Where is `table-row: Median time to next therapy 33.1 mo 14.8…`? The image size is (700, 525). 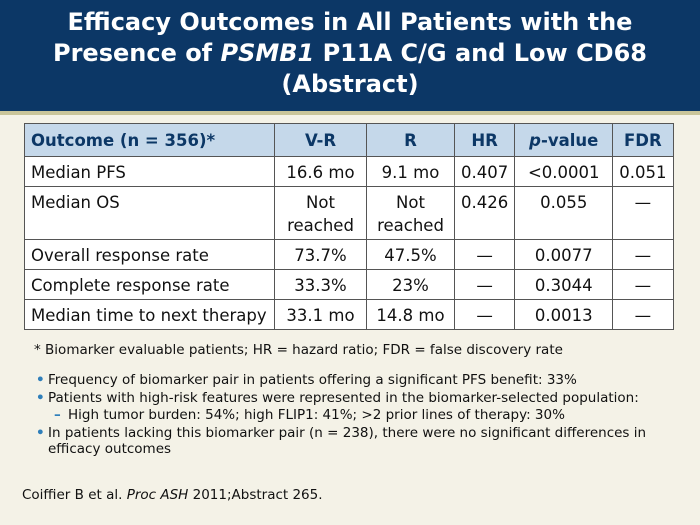
table-row: Median time to next therapy 33.1 mo 14.8… is located at coordinates (349, 314).